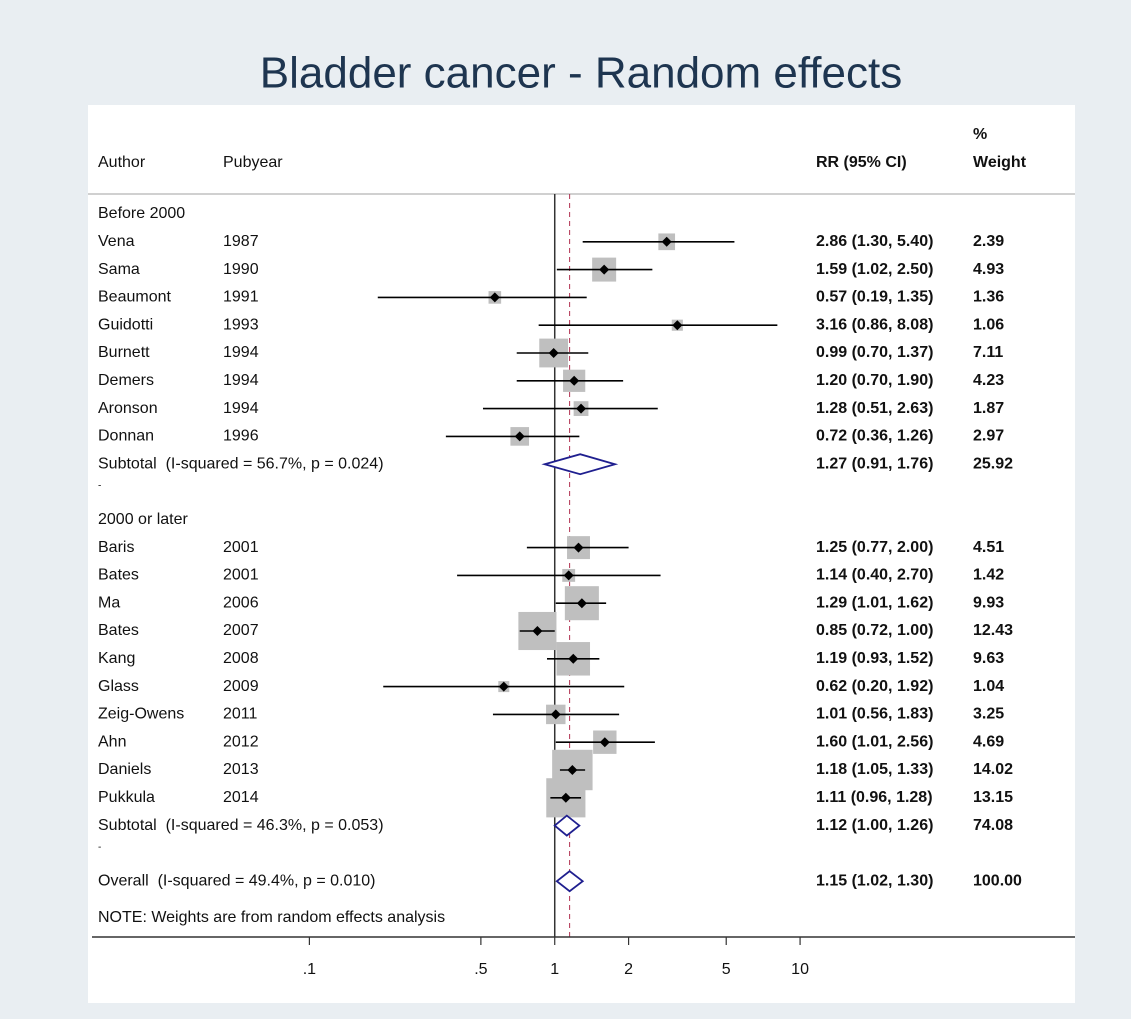 The width and height of the screenshot is (1131, 1019). Describe the element at coordinates (874, 880) in the screenshot. I see `rr-label: 1.15 (1.02, 1.30)` at that location.